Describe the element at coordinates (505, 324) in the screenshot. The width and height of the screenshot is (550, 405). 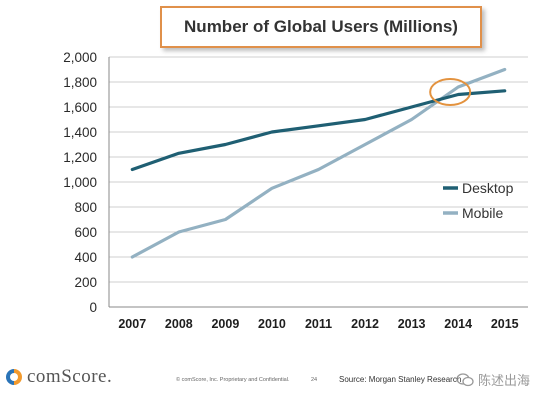
I see `x-tick-label: 2015` at that location.